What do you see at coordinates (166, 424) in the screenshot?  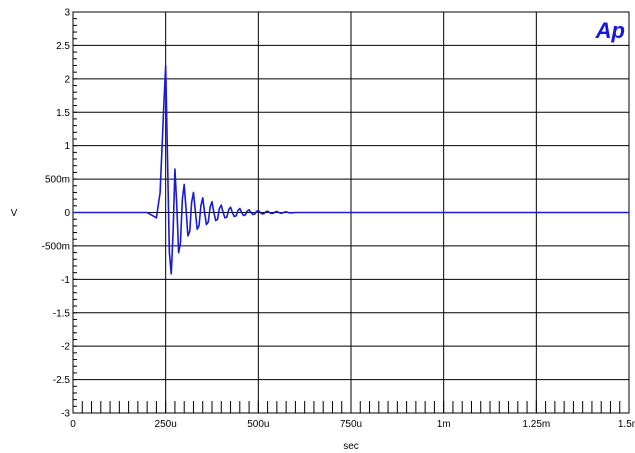 I see `x-tick-label: 250u` at bounding box center [166, 424].